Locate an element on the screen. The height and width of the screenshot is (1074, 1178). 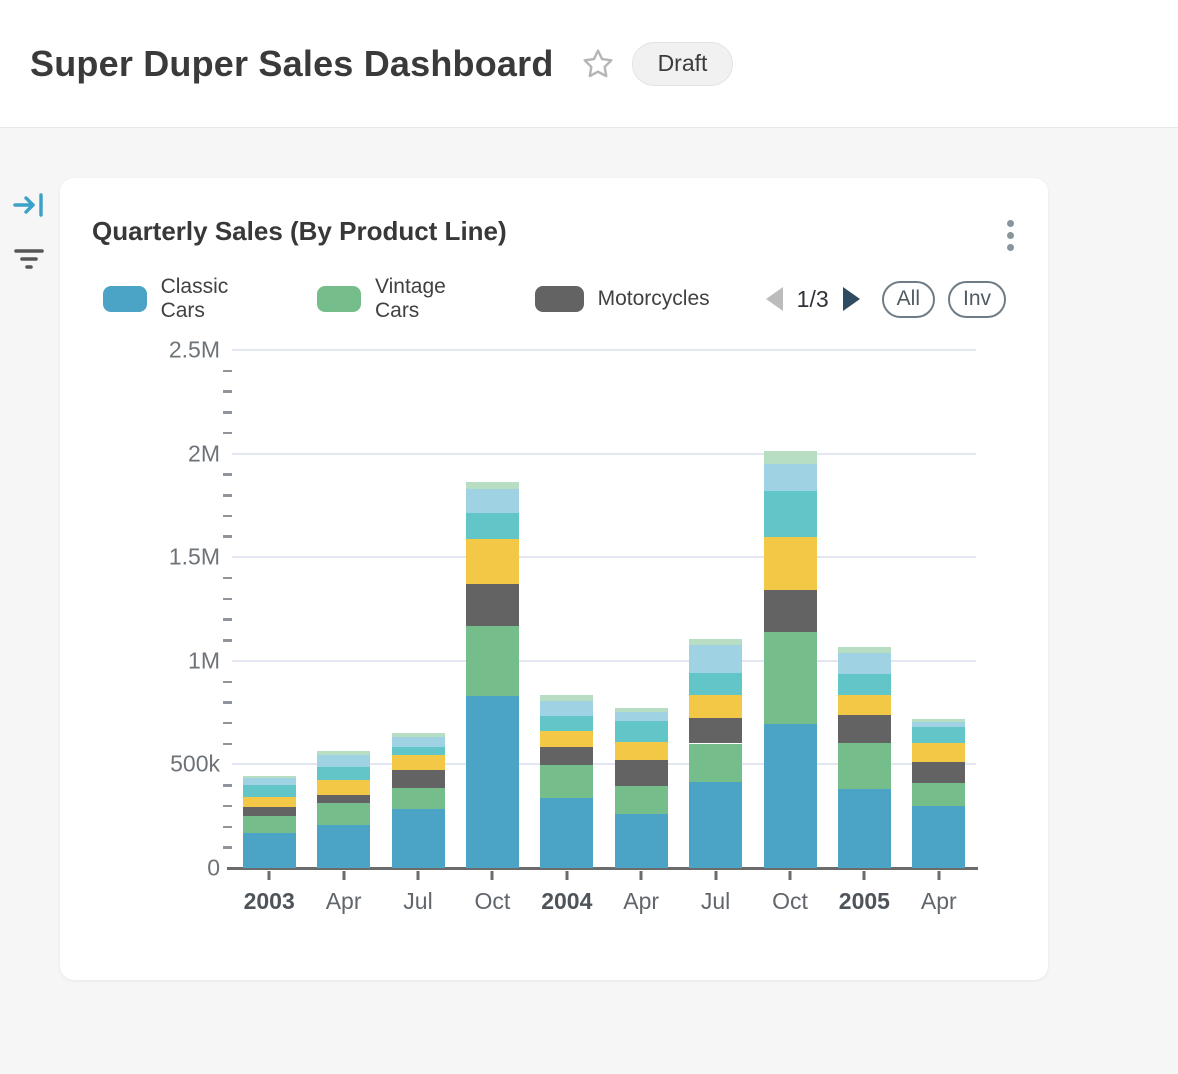
favorite-star-icon is located at coordinates (598, 64).